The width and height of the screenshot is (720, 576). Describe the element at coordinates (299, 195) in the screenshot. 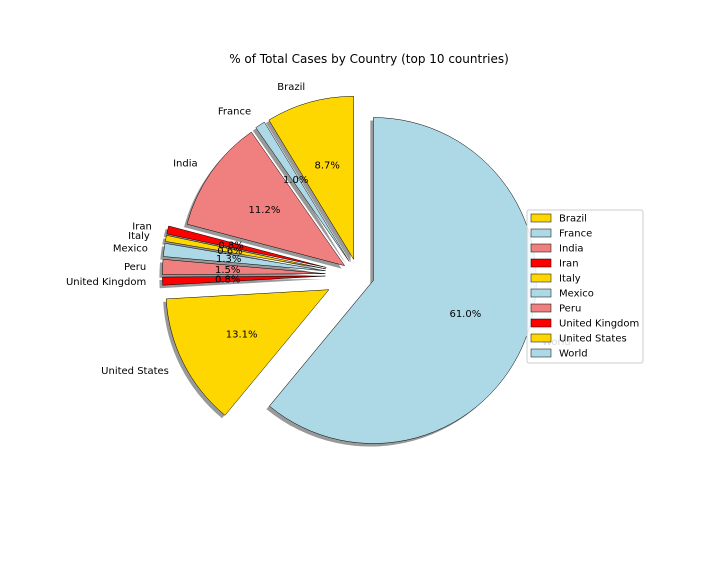

I see `slice-shadow-france` at that location.